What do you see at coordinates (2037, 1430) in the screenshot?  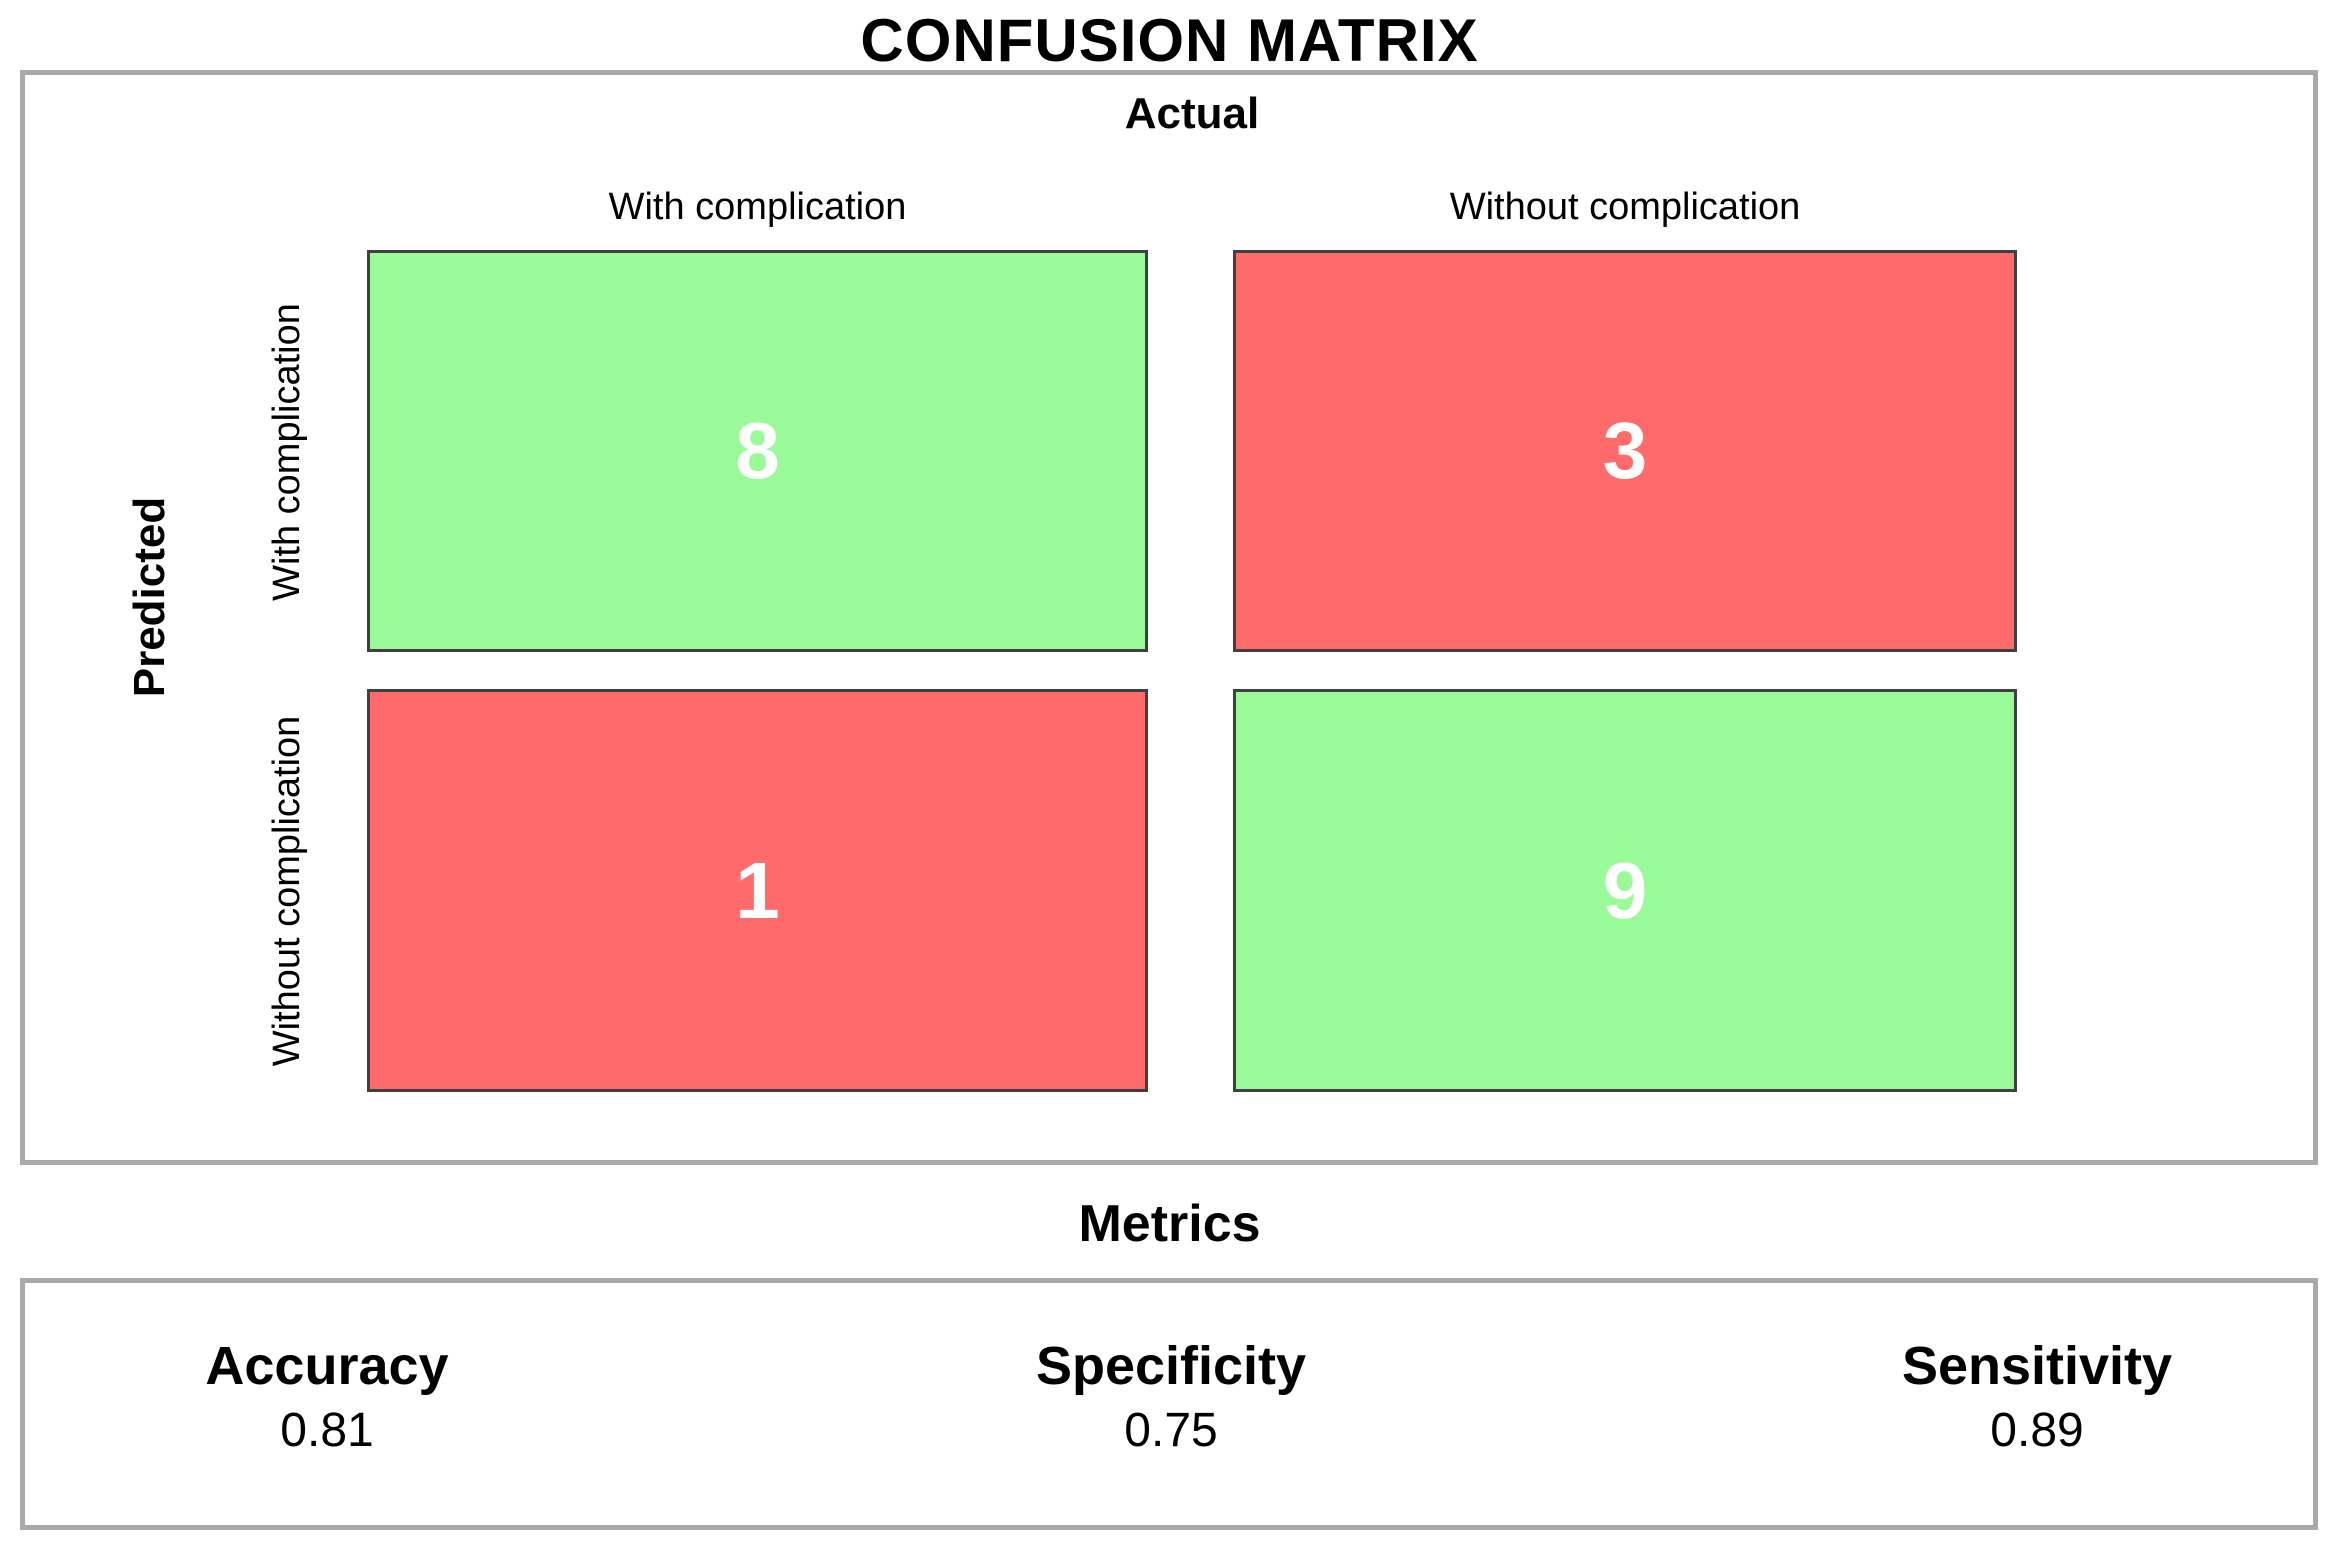 I see `metric-sensitivity-value: 0.89` at bounding box center [2037, 1430].